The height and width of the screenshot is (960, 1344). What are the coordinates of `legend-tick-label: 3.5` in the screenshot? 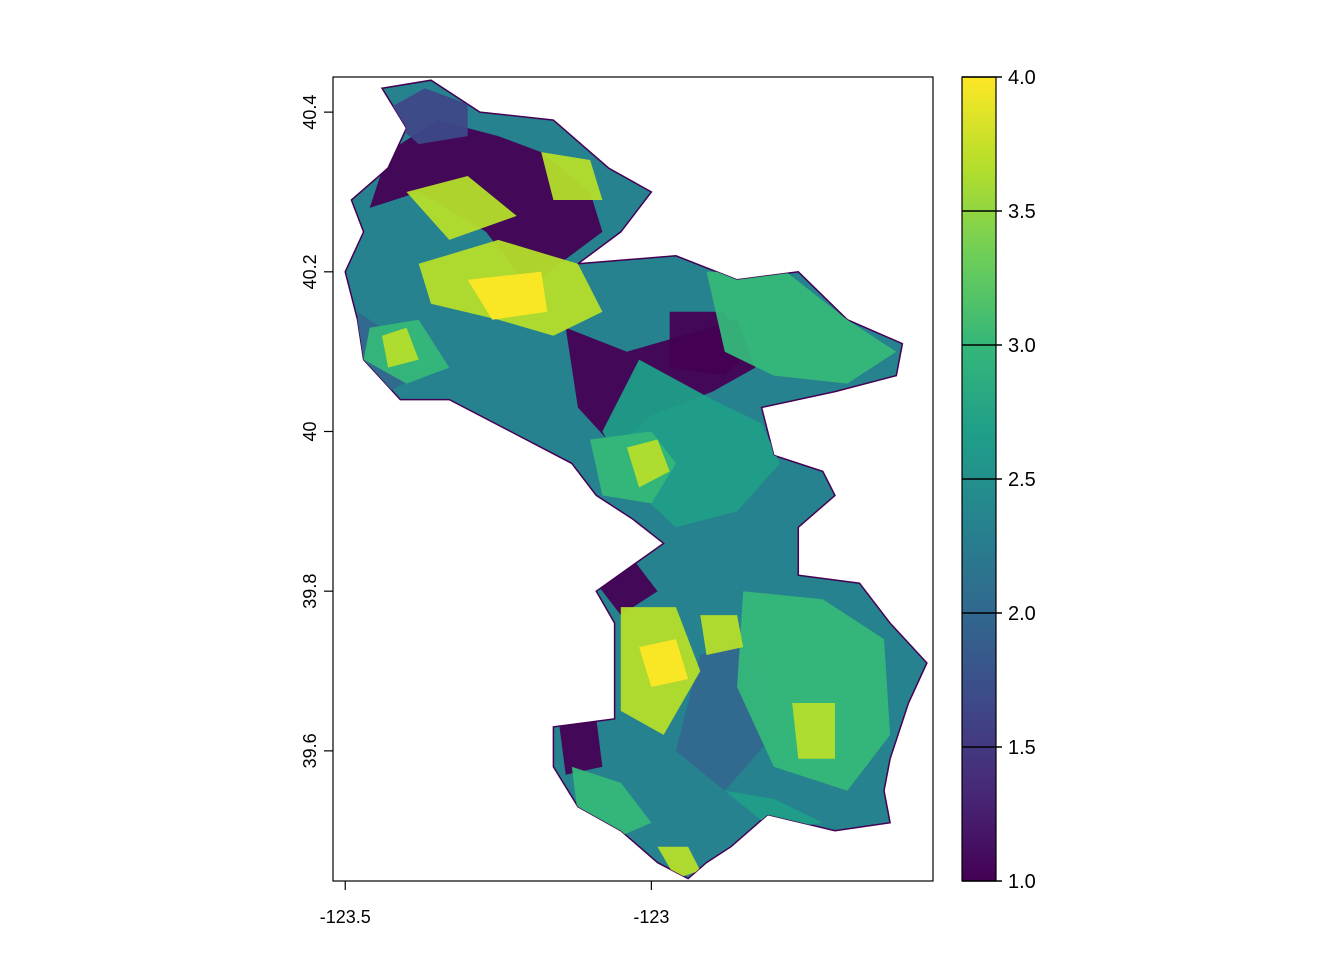 It's located at (1022, 212).